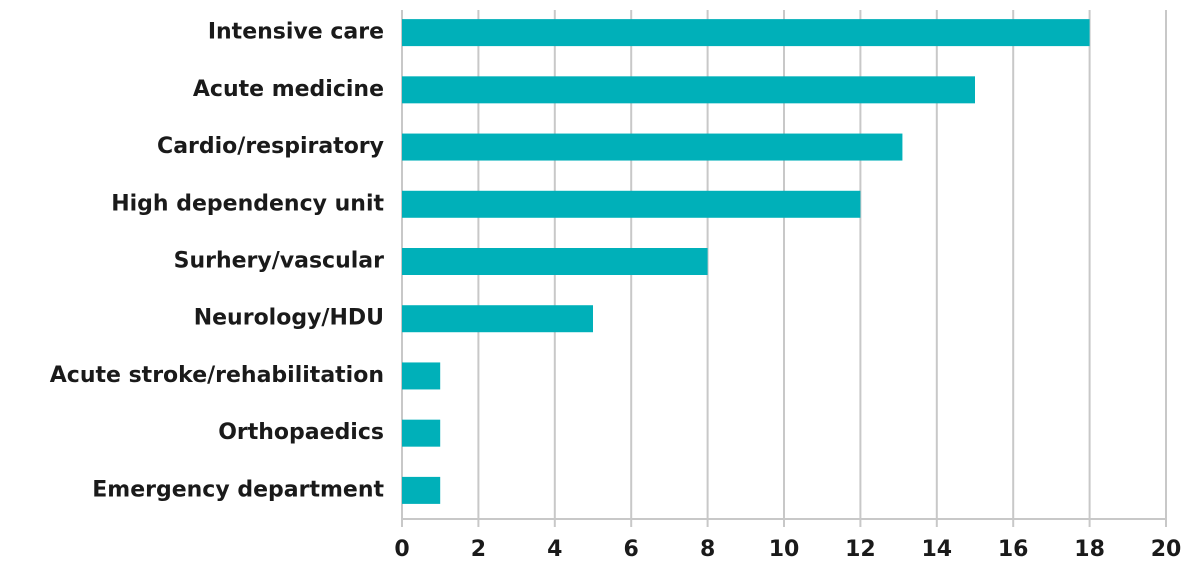 This screenshot has width=1192, height=563. What do you see at coordinates (1166, 549) in the screenshot?
I see `x-tick-label: 20` at bounding box center [1166, 549].